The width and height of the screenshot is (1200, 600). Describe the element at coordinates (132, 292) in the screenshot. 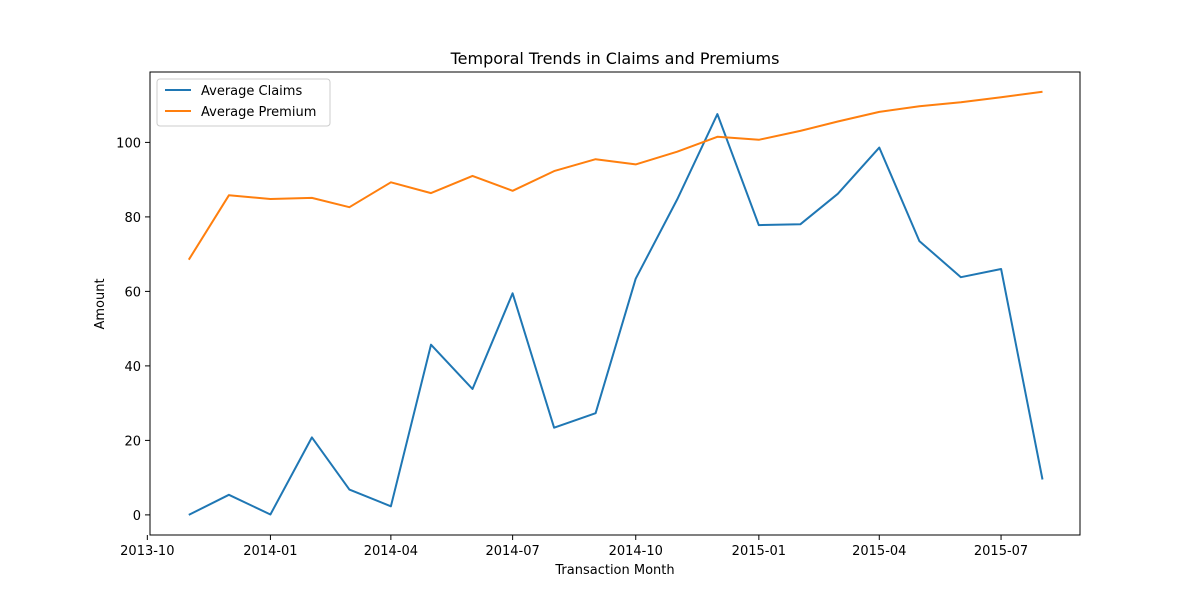

I see `y-tick-label: 60` at that location.